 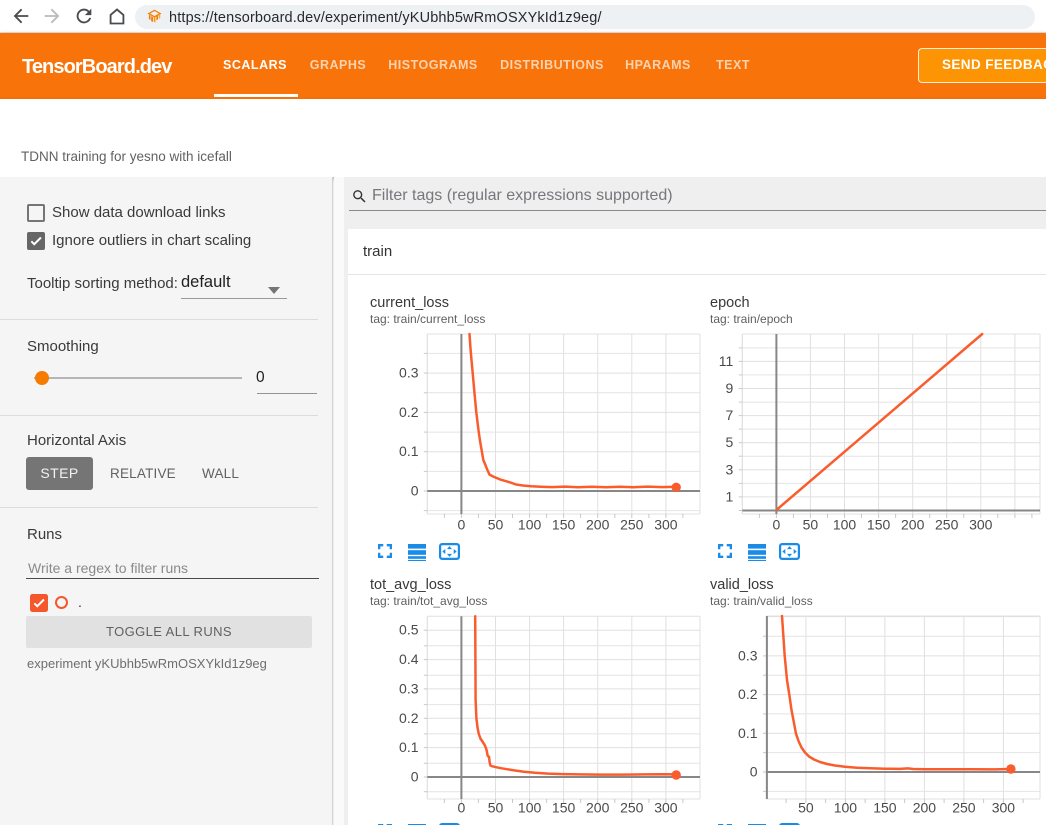 What do you see at coordinates (730, 415) in the screenshot?
I see `svg-text: 7` at bounding box center [730, 415].